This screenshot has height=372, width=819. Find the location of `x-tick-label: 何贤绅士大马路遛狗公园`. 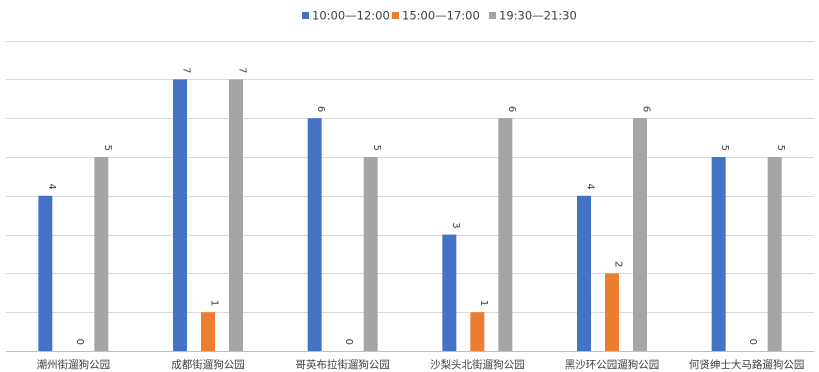

x-tick-label: 何贤绅士大马路遛狗公园 is located at coordinates (747, 364).